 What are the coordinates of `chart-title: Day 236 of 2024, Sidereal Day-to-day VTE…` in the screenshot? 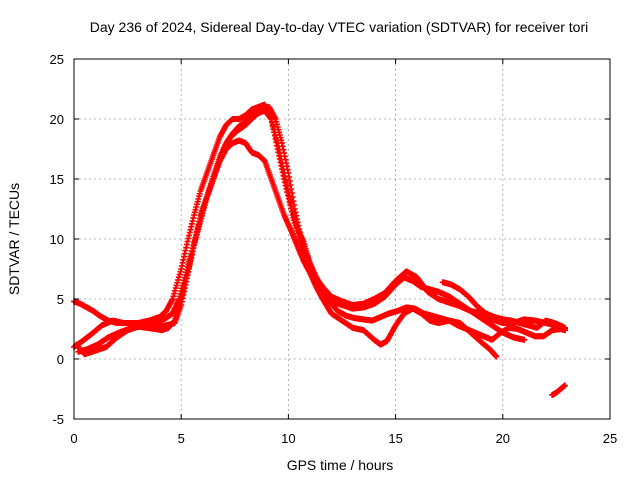 It's located at (339, 27).